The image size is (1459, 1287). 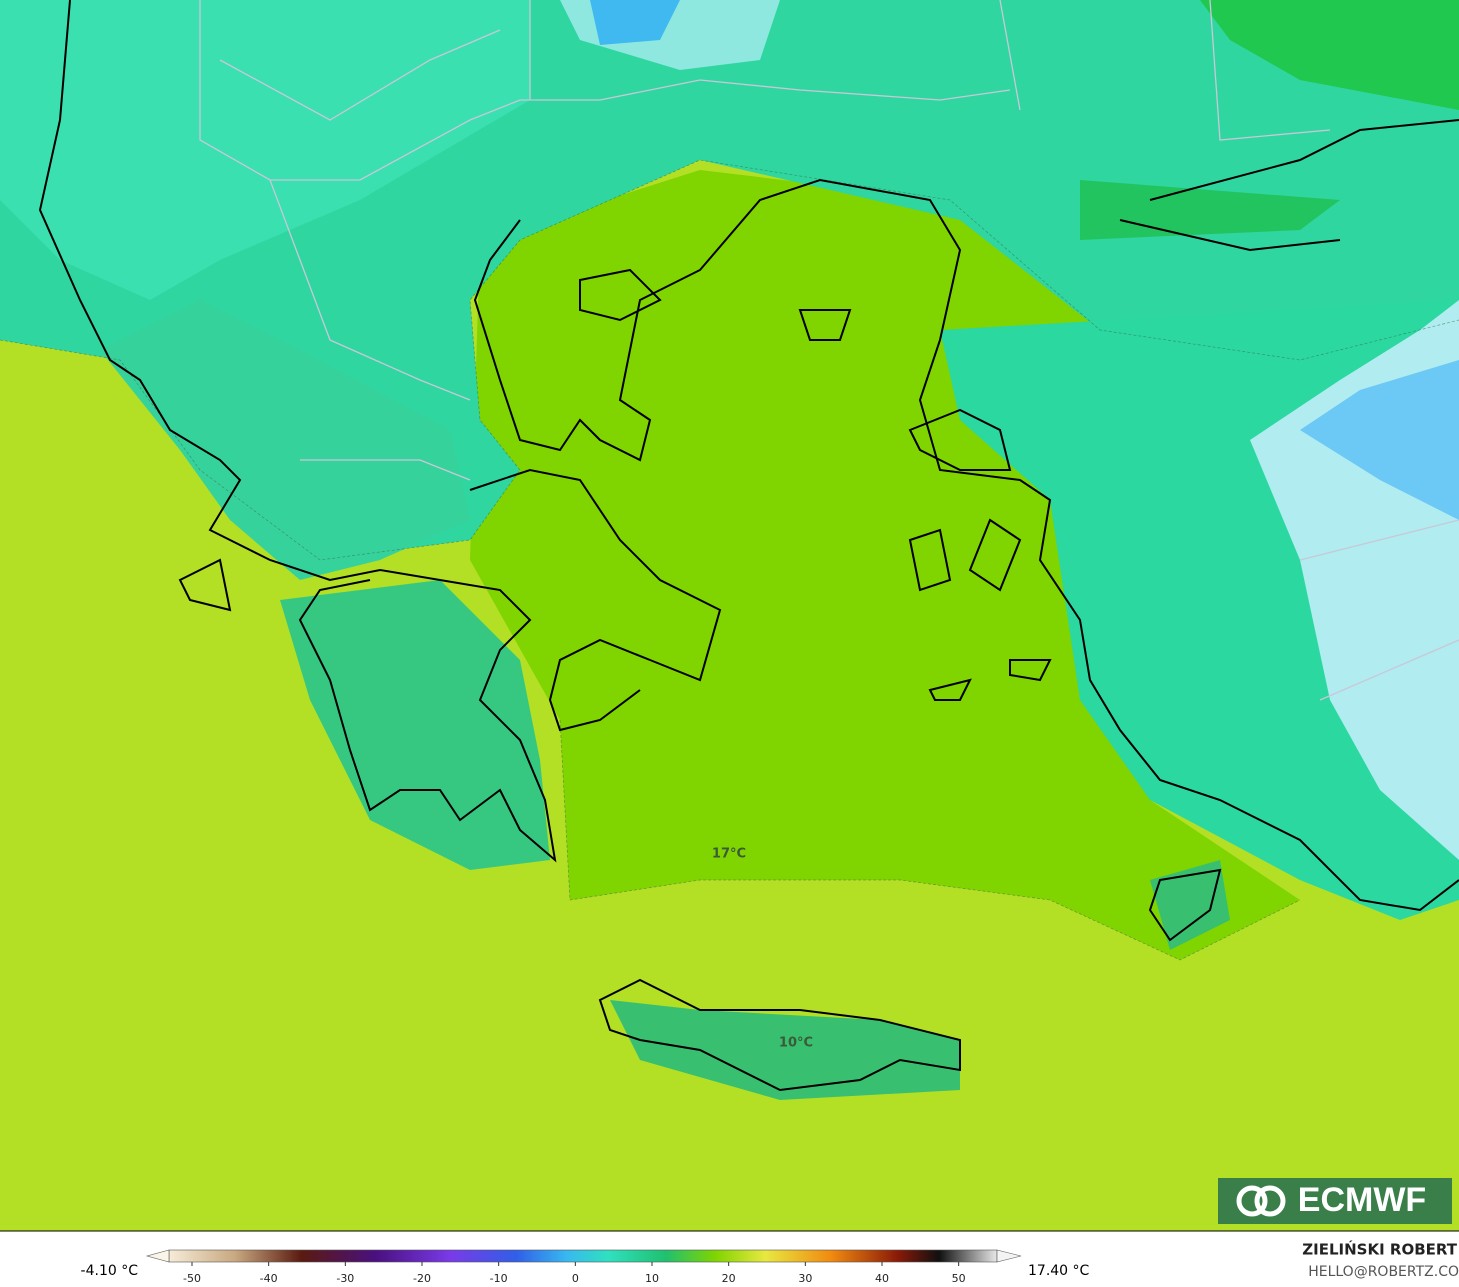 What do you see at coordinates (729, 854) in the screenshot?
I see `map-label: 17°C` at bounding box center [729, 854].